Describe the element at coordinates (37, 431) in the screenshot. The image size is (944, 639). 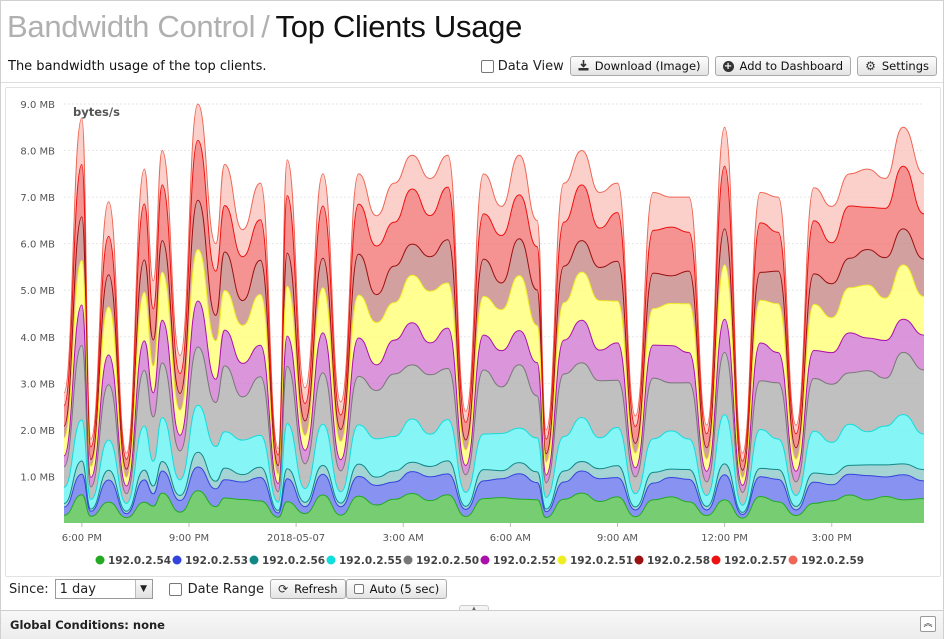
I see `y-tick-label: 2.0 MB` at that location.